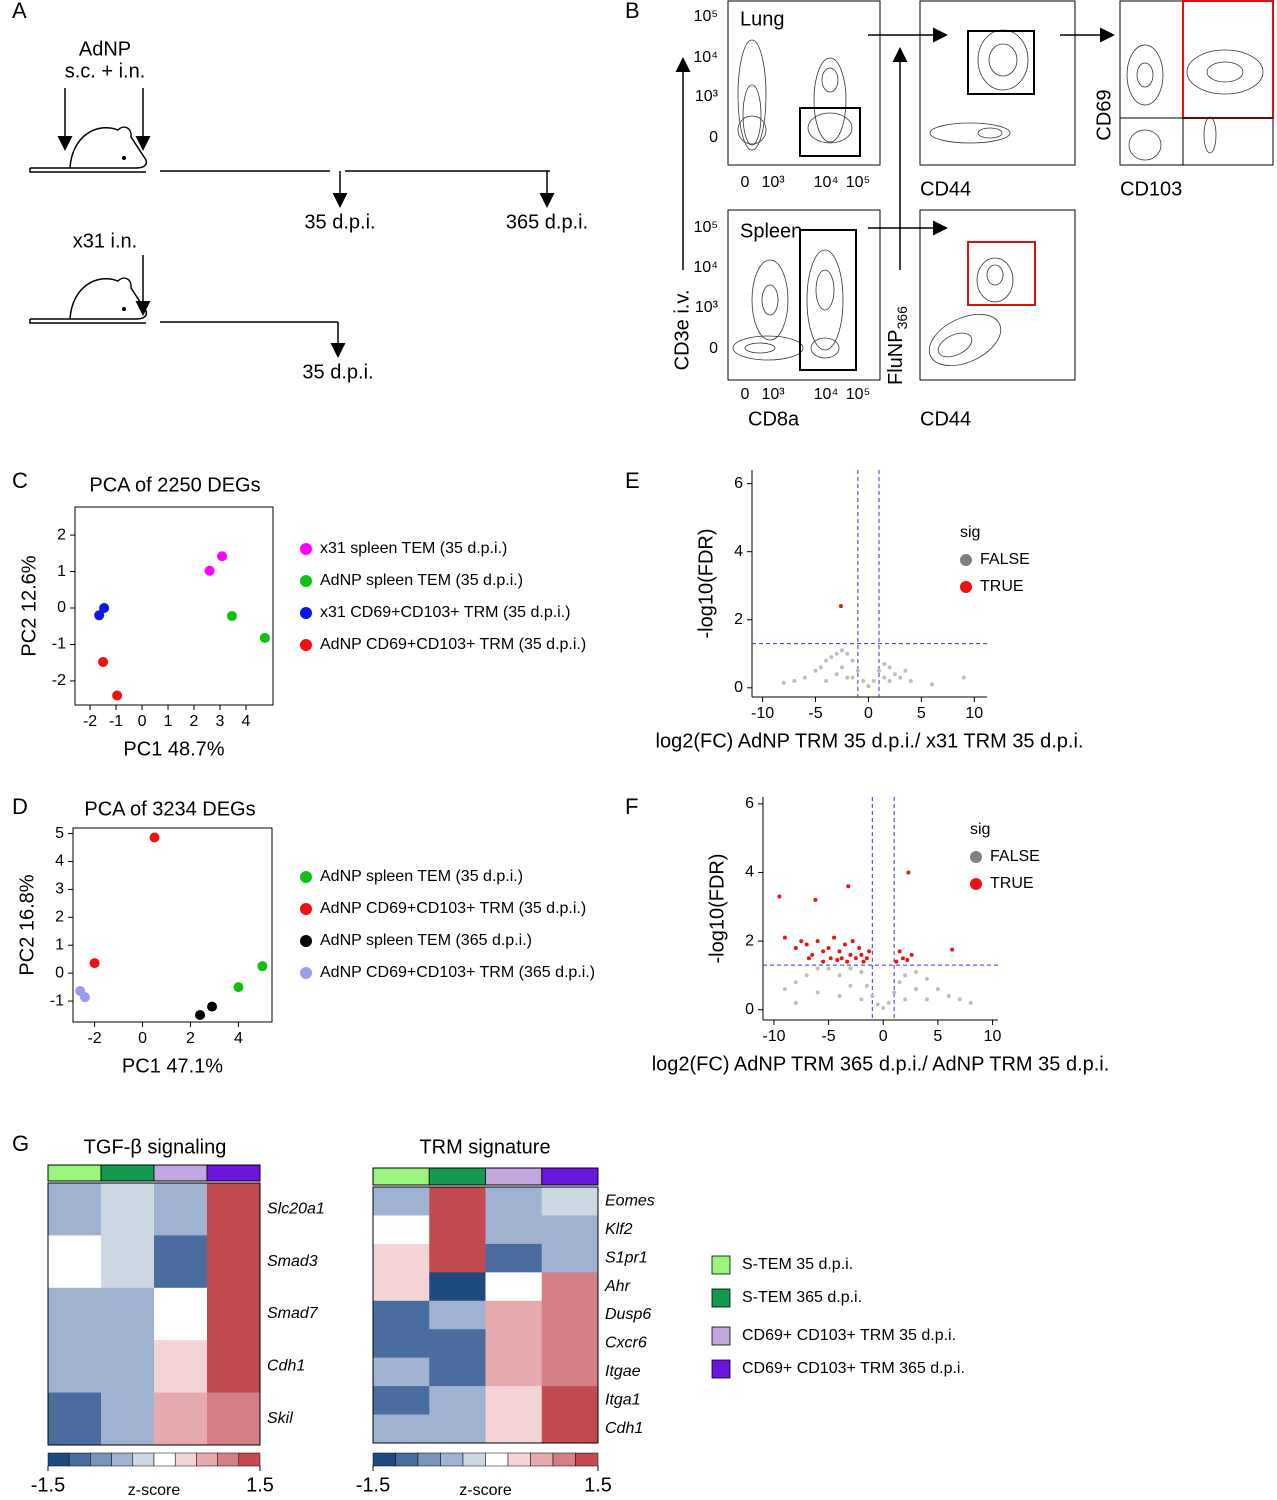 Image resolution: width=1277 pixels, height=1500 pixels. I want to click on panel-label: C, so click(20, 480).